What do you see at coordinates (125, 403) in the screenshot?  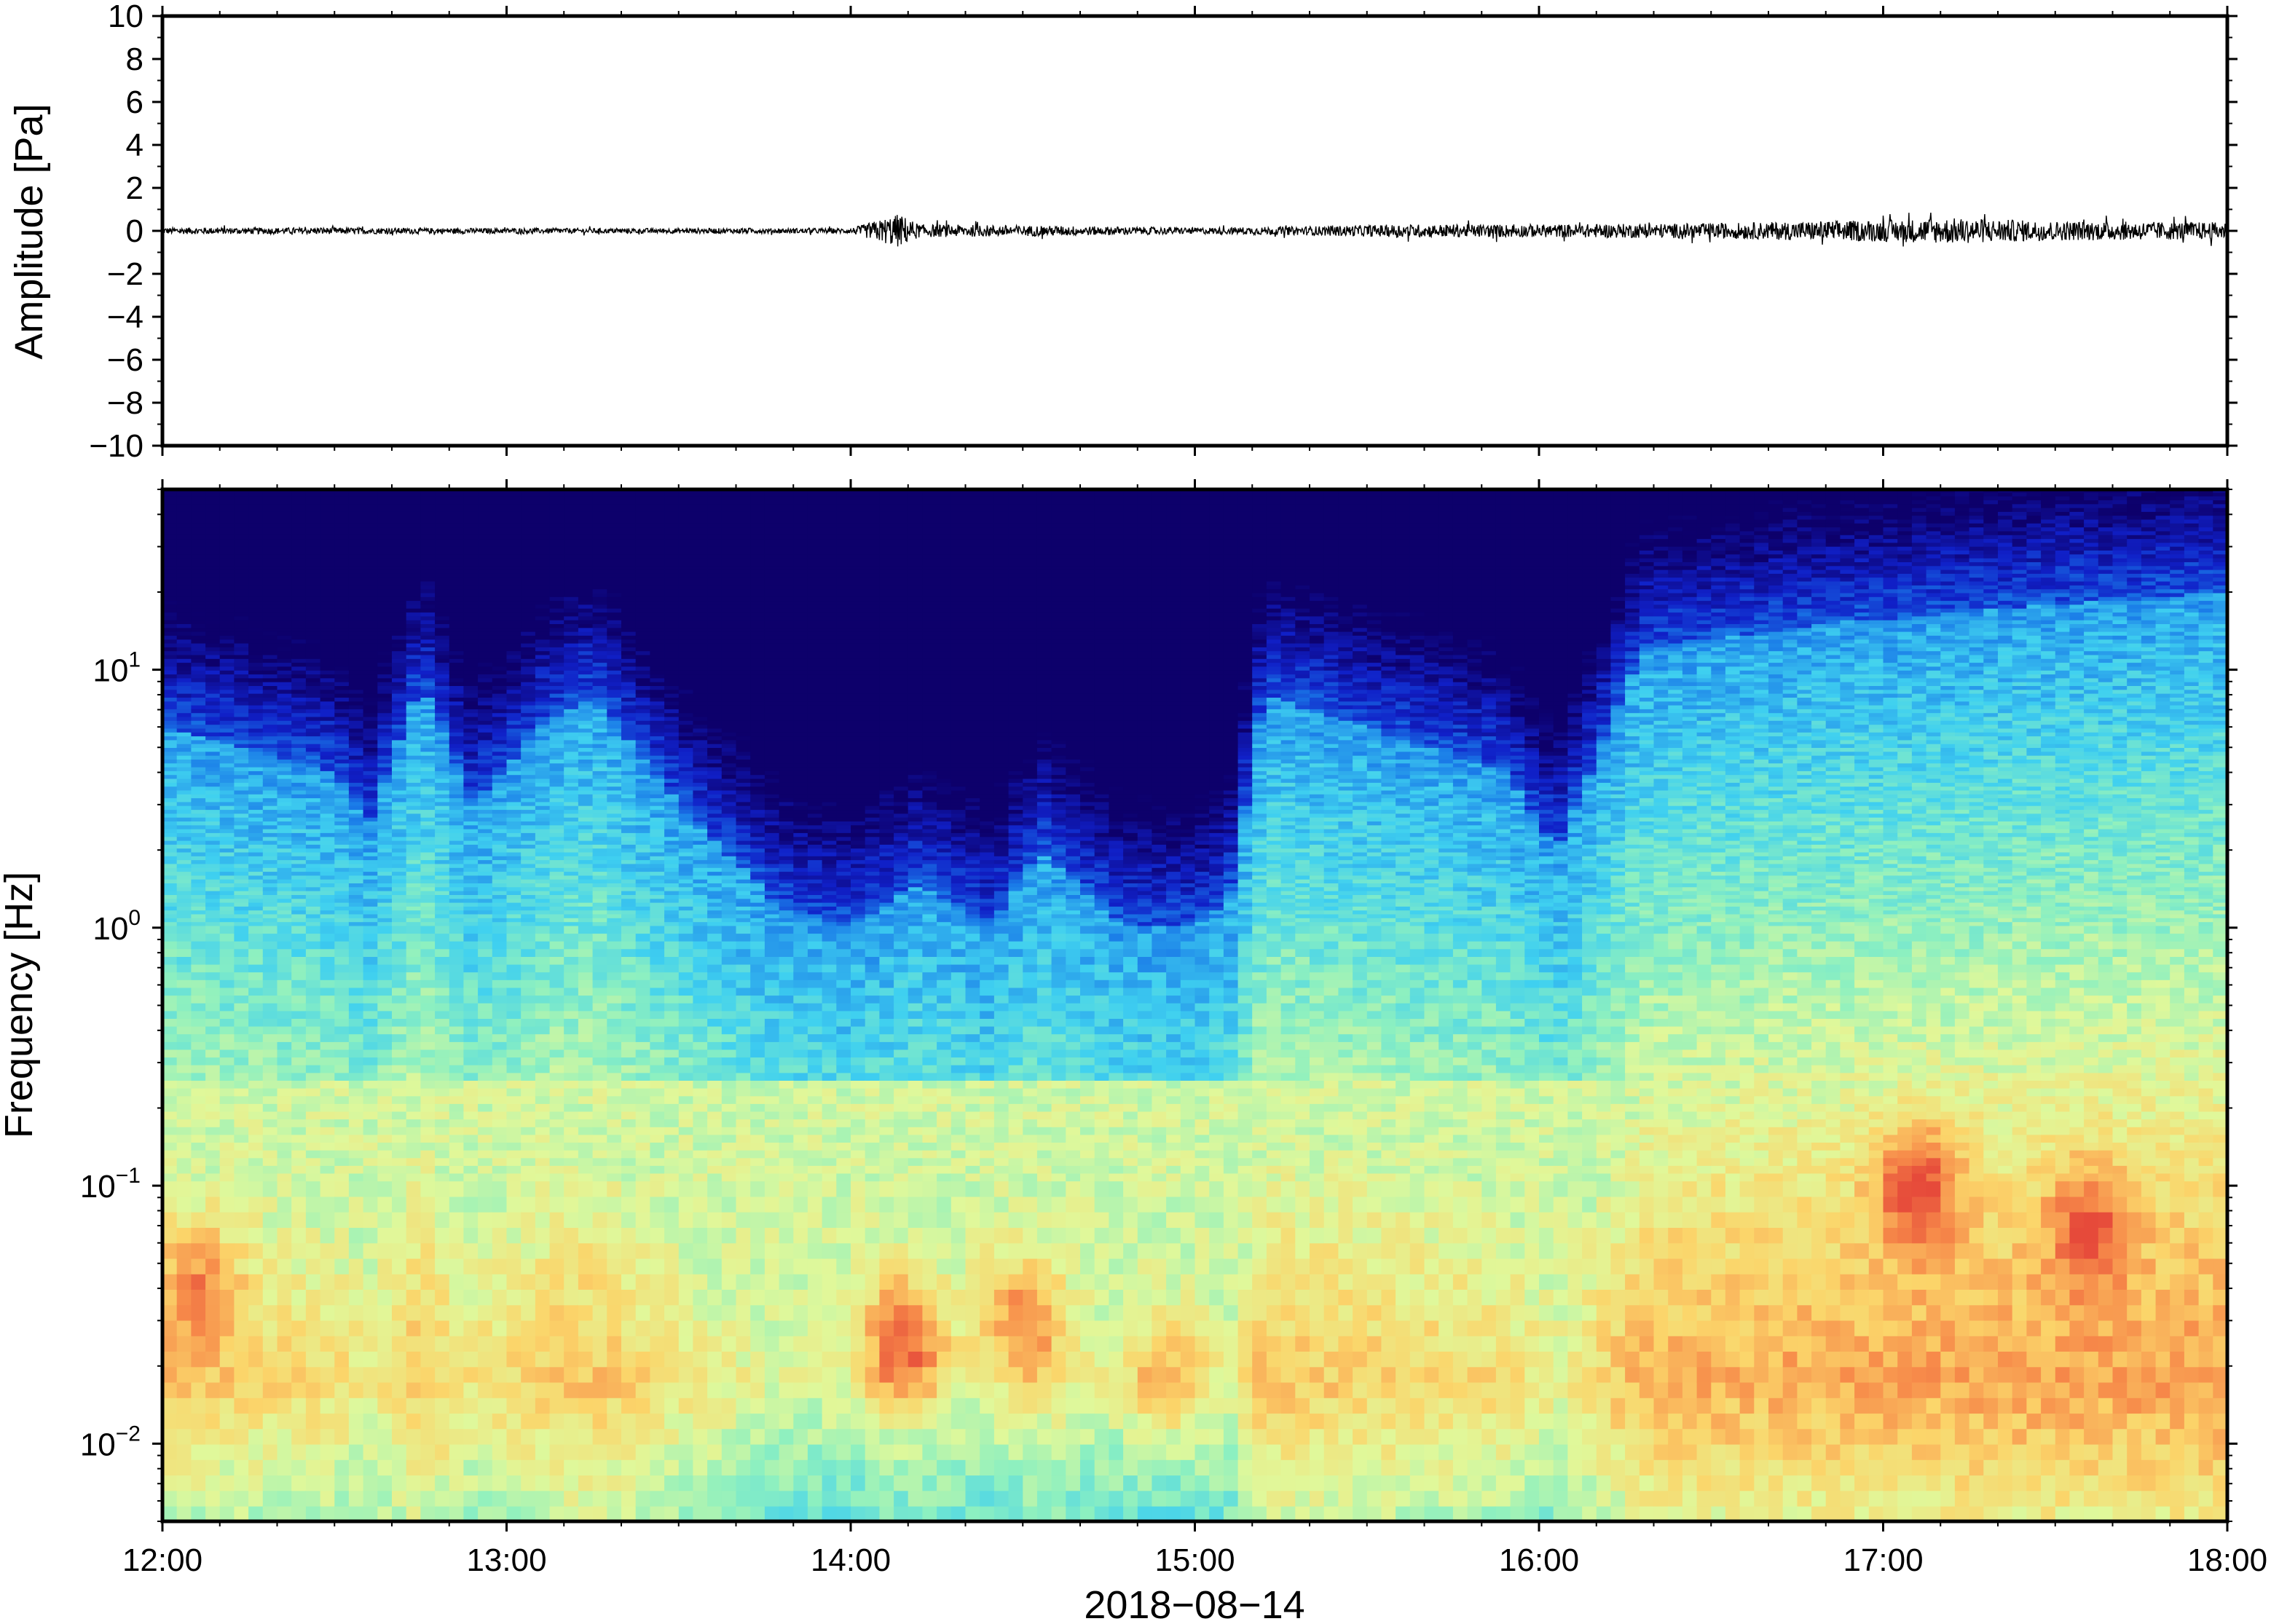 I see `waveform-ytick-label: −8` at bounding box center [125, 403].